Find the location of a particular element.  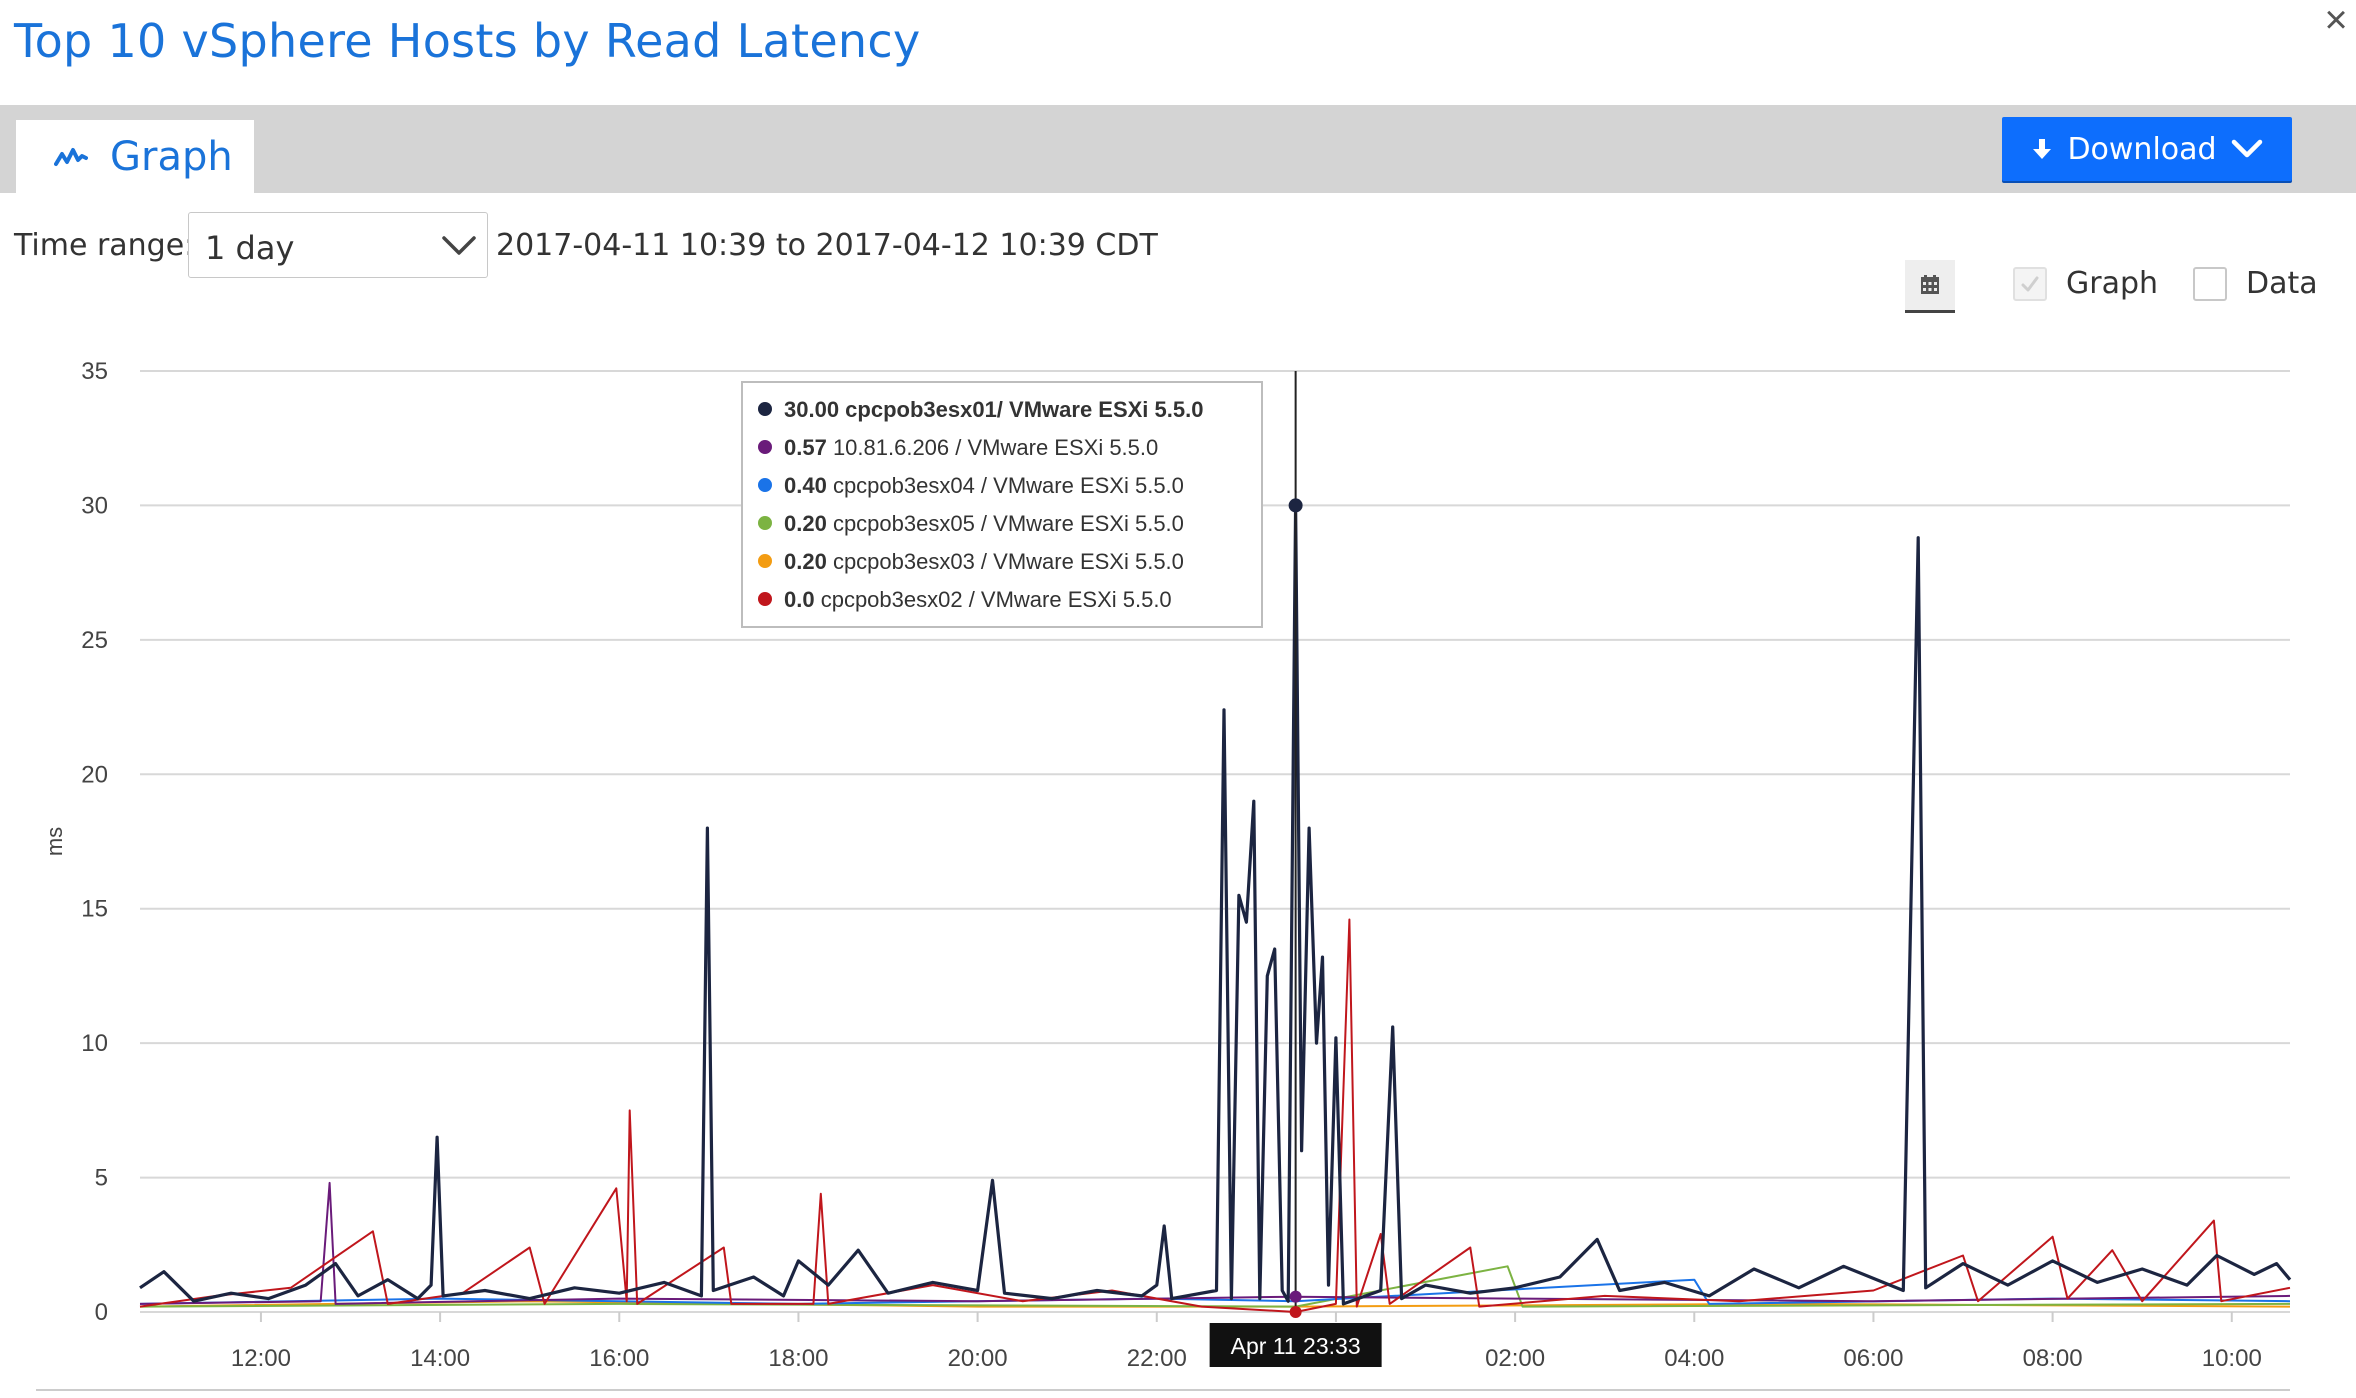

y-tick-label: 15 is located at coordinates (94, 909).